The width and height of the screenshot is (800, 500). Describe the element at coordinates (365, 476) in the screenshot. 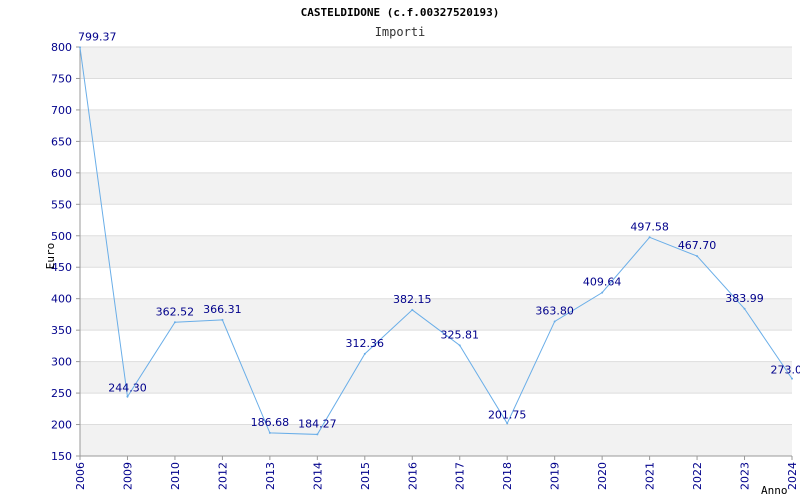

I see `x-tick-label: 2015` at that location.